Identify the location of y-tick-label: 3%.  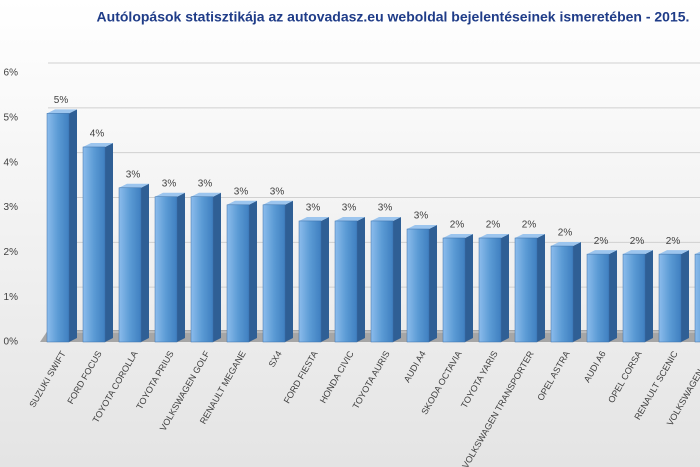
(11, 207).